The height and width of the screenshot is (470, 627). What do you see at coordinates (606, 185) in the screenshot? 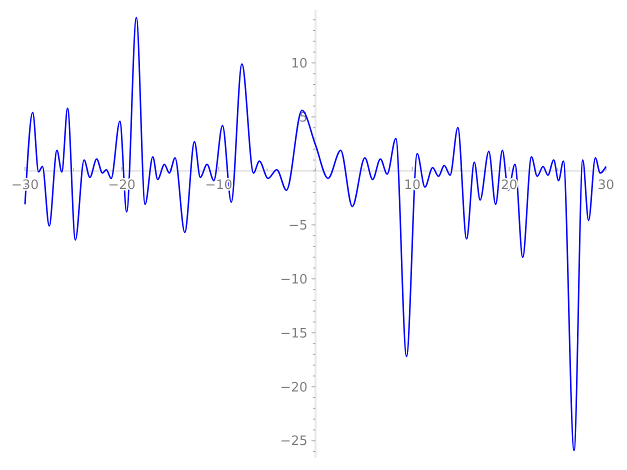
I see `x-tick-label: 30` at bounding box center [606, 185].